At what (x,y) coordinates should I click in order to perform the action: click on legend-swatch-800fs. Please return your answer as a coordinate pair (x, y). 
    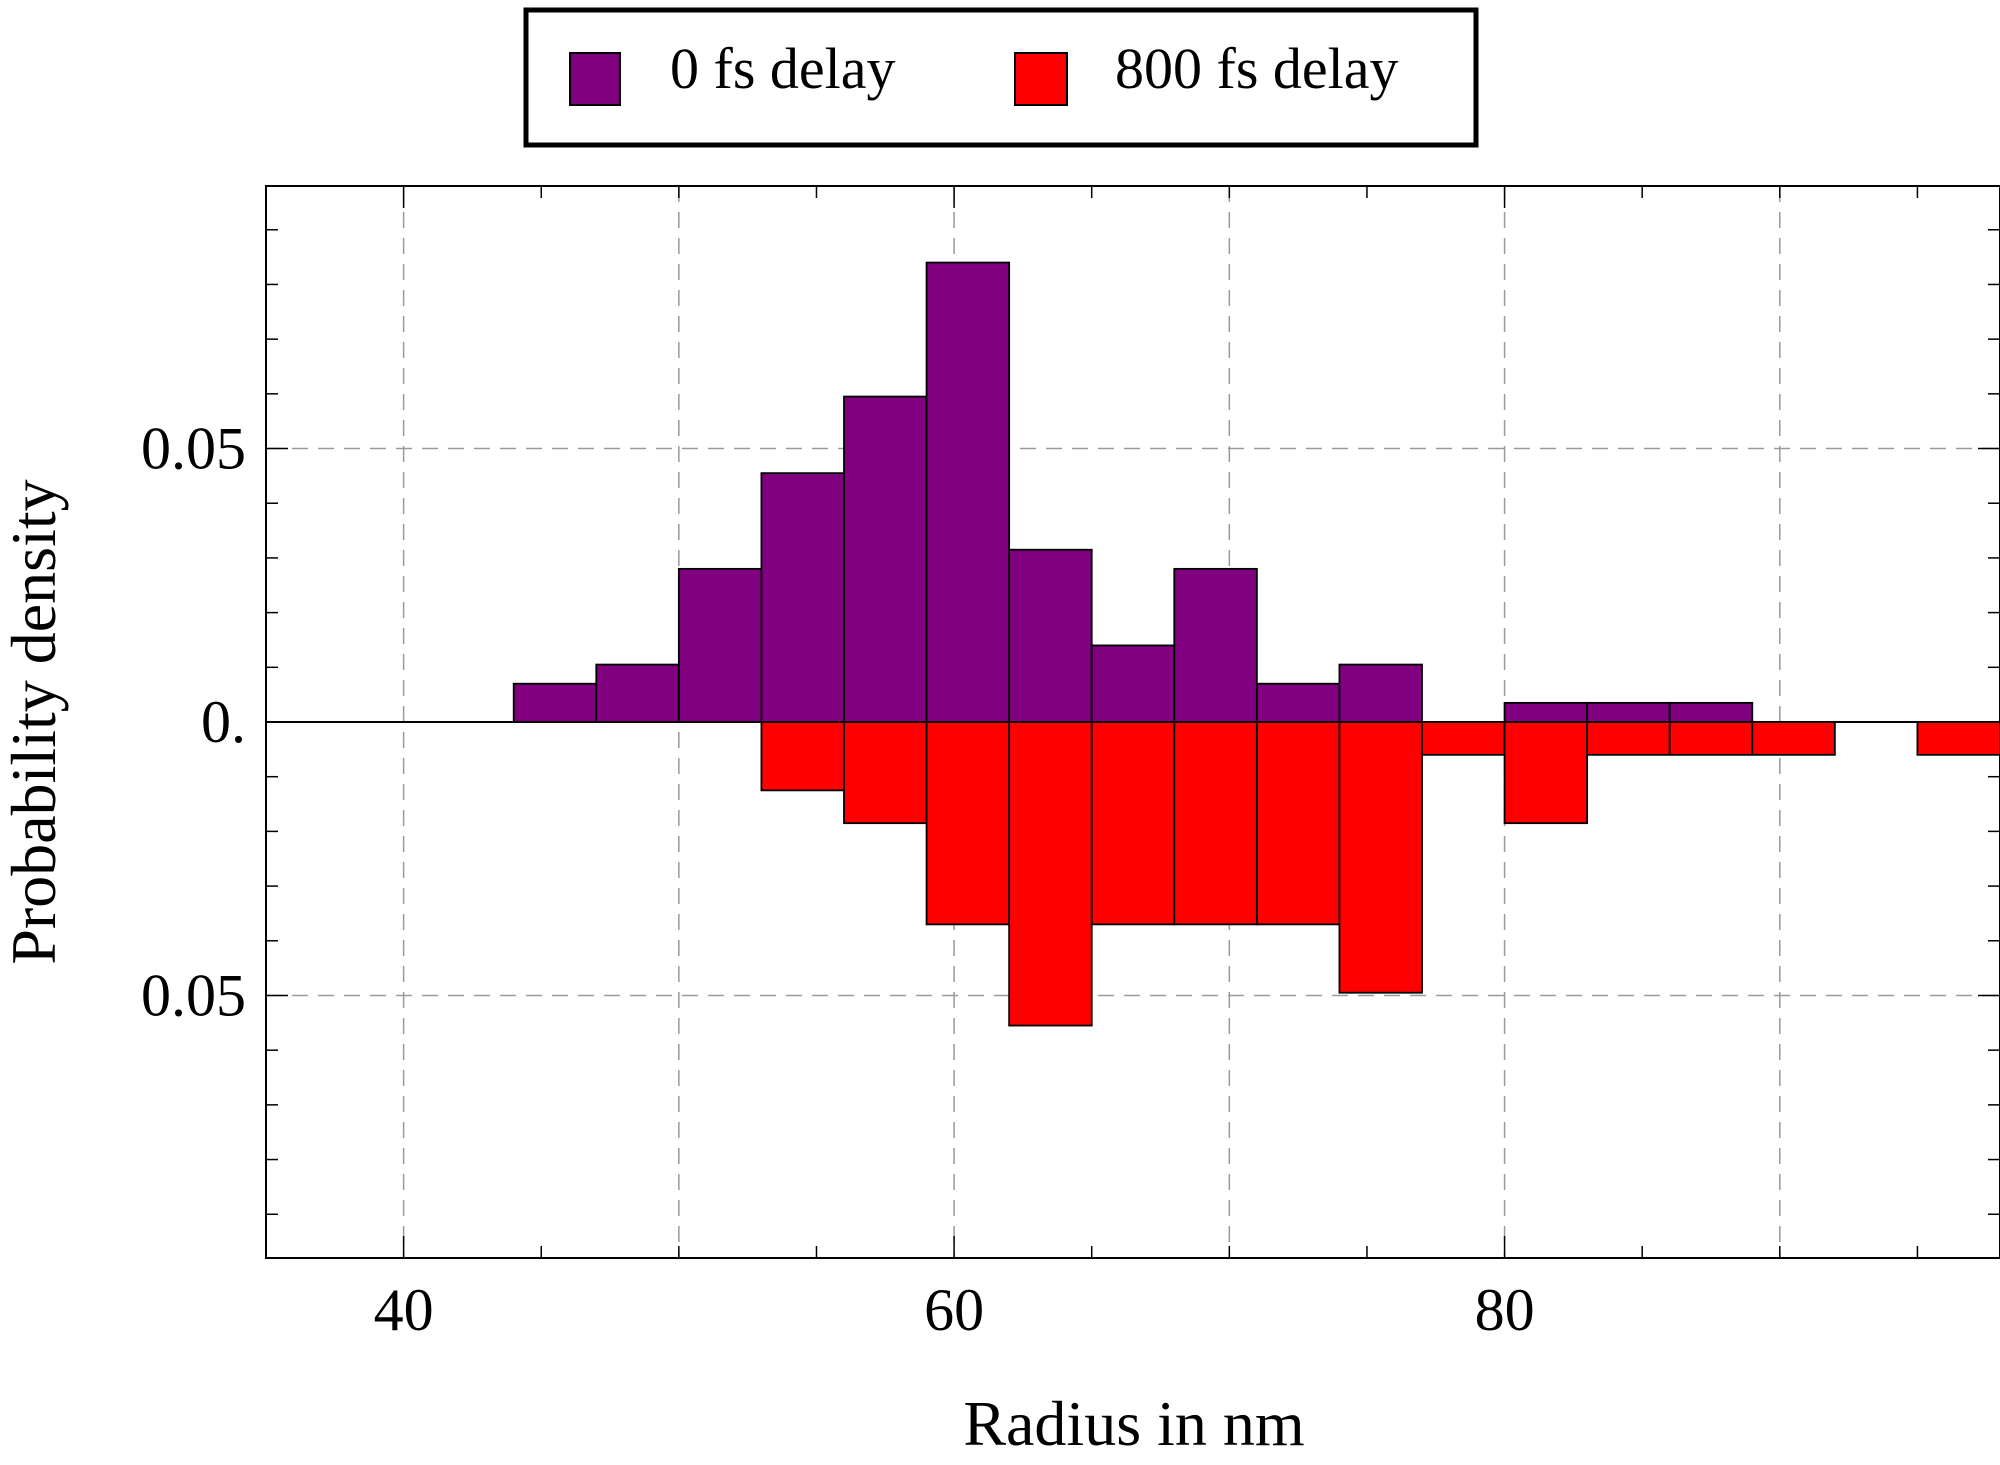
    Looking at the image, I should click on (1041, 79).